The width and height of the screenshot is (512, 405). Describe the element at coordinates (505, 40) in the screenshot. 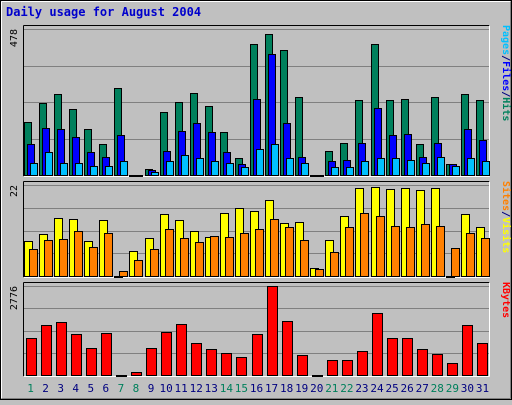

I see `legend-entry: Pages` at that location.